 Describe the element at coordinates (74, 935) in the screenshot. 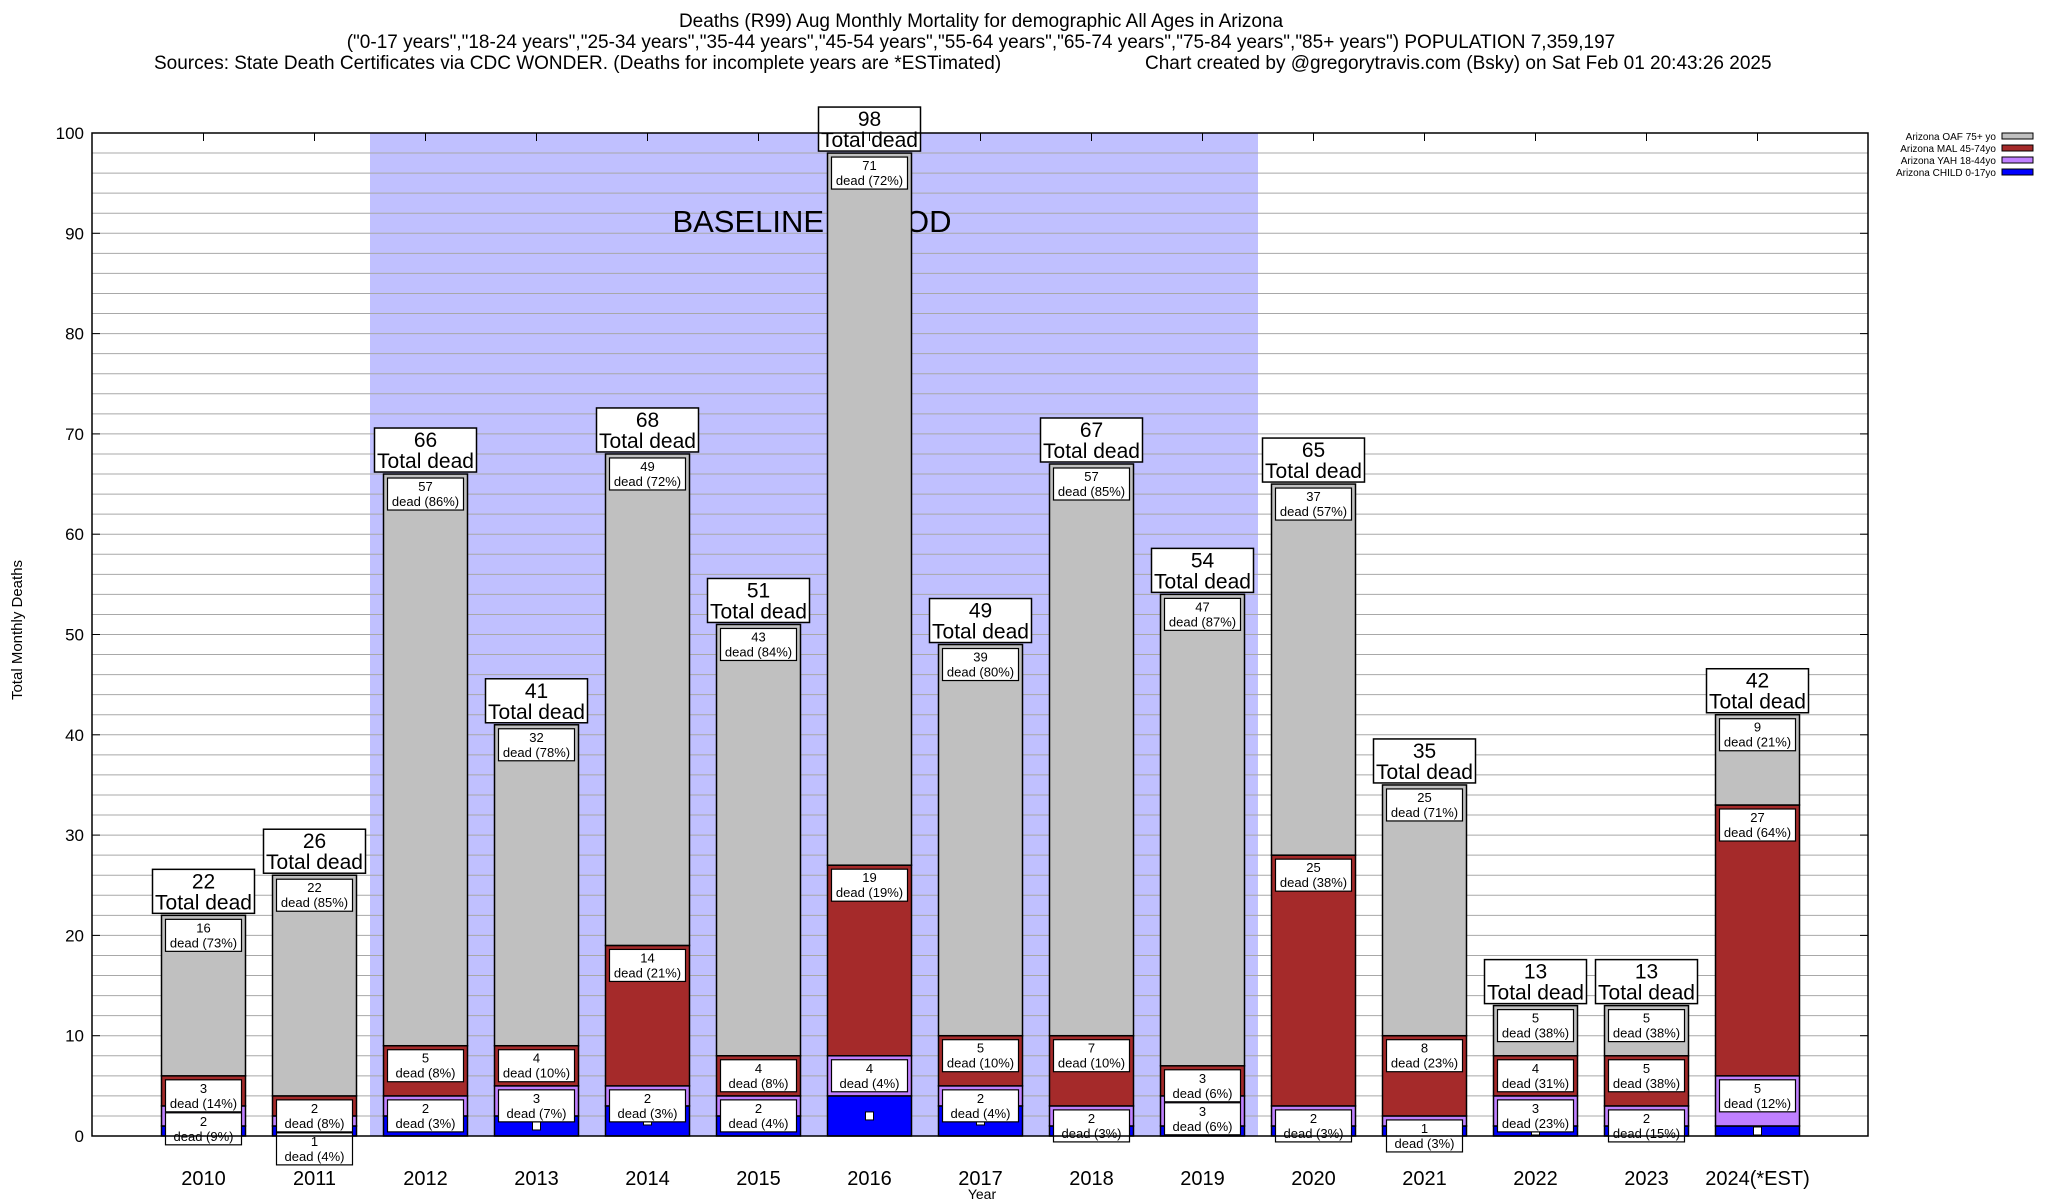

I see `y-tick-label: 20` at that location.